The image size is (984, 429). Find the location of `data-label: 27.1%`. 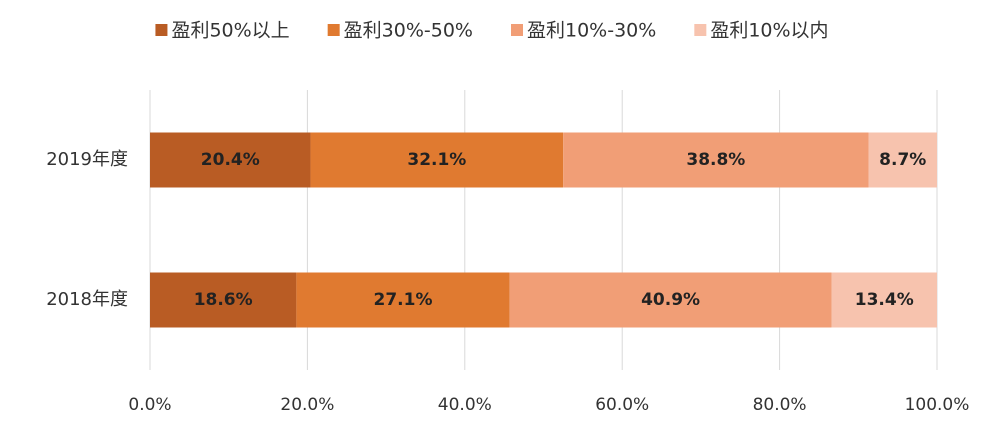

data-label: 27.1% is located at coordinates (403, 300).